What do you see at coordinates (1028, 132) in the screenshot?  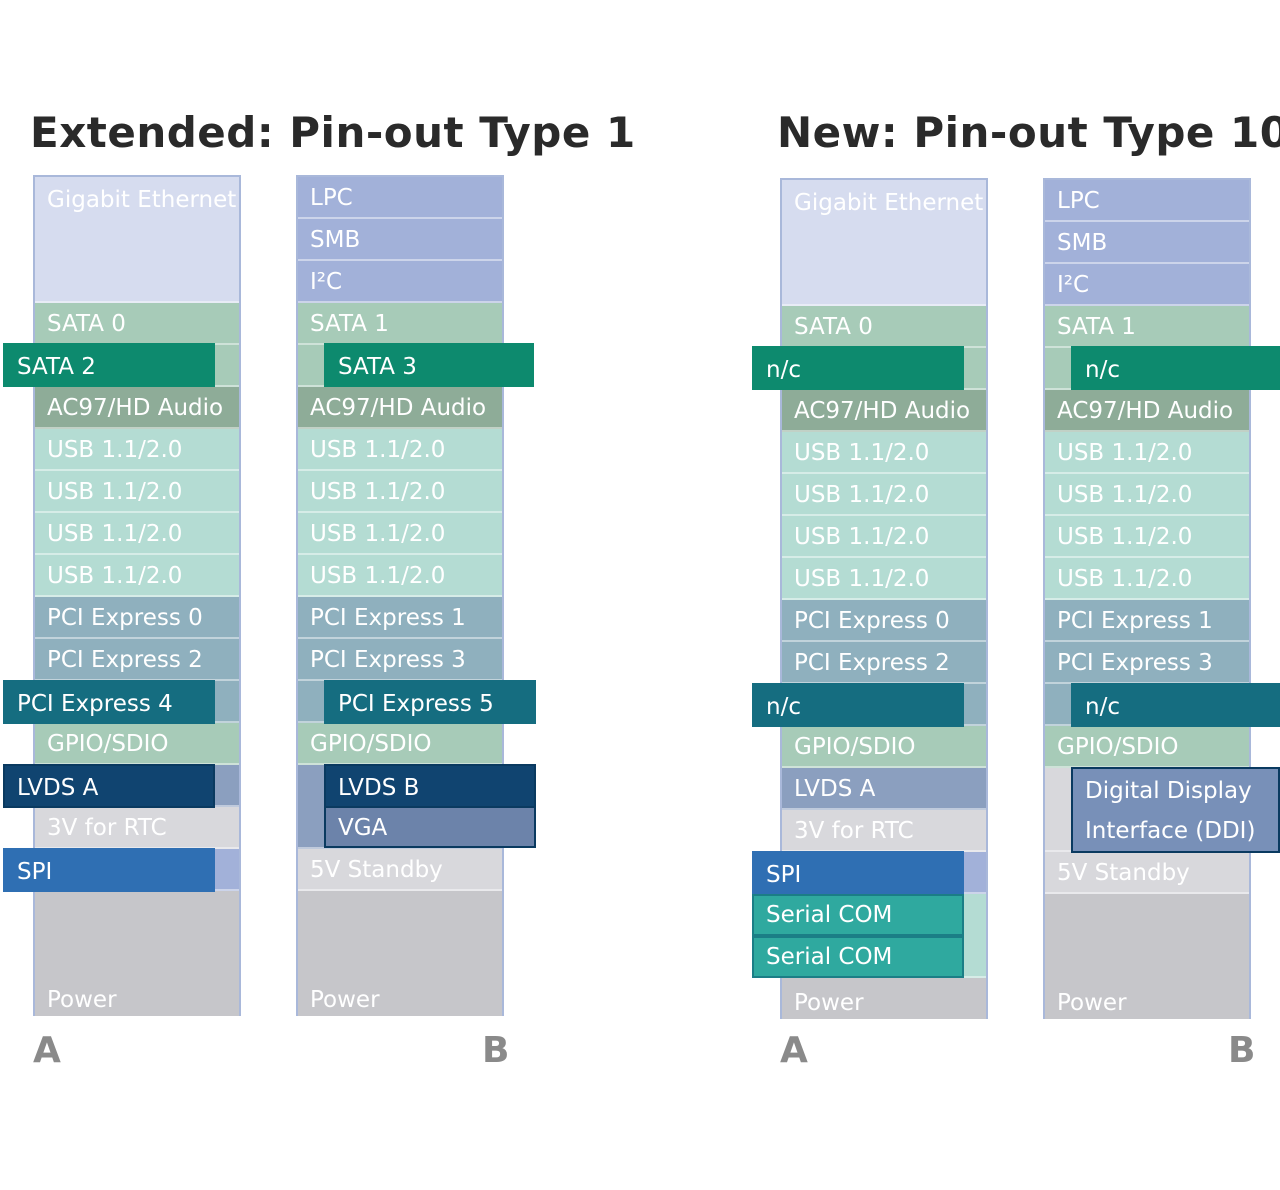 I see `right-diagram-title: New: Pin-out Type 10` at bounding box center [1028, 132].